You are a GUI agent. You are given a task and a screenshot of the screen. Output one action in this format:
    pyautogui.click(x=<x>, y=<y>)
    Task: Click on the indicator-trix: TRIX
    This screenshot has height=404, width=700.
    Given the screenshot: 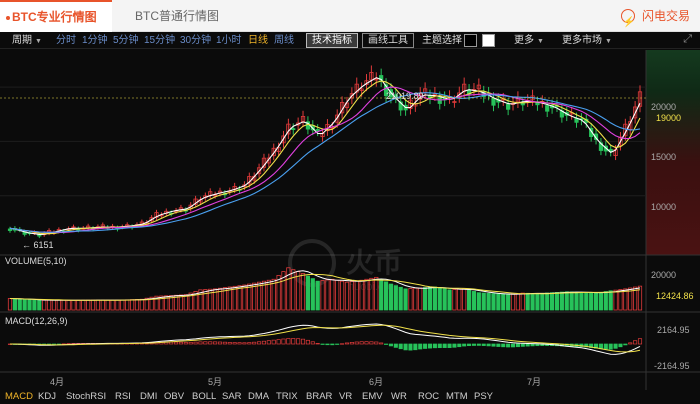 What is the action you would take?
    pyautogui.click(x=287, y=396)
    